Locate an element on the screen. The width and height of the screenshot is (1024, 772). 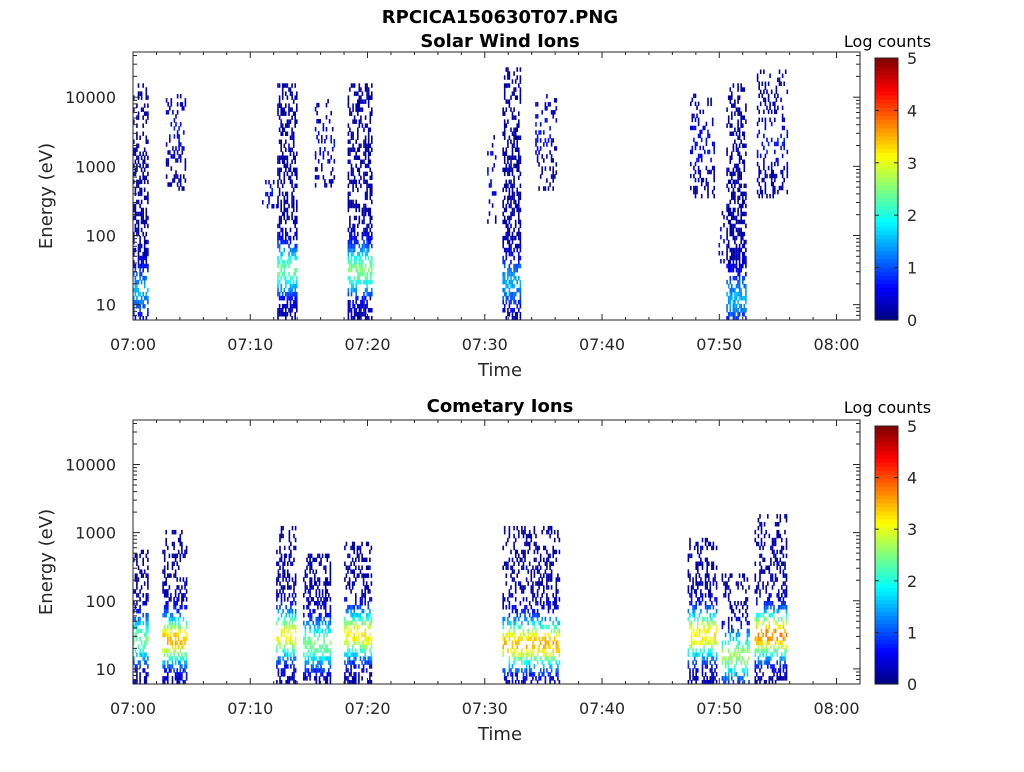
colorbar-segment is located at coordinates (886, 277).